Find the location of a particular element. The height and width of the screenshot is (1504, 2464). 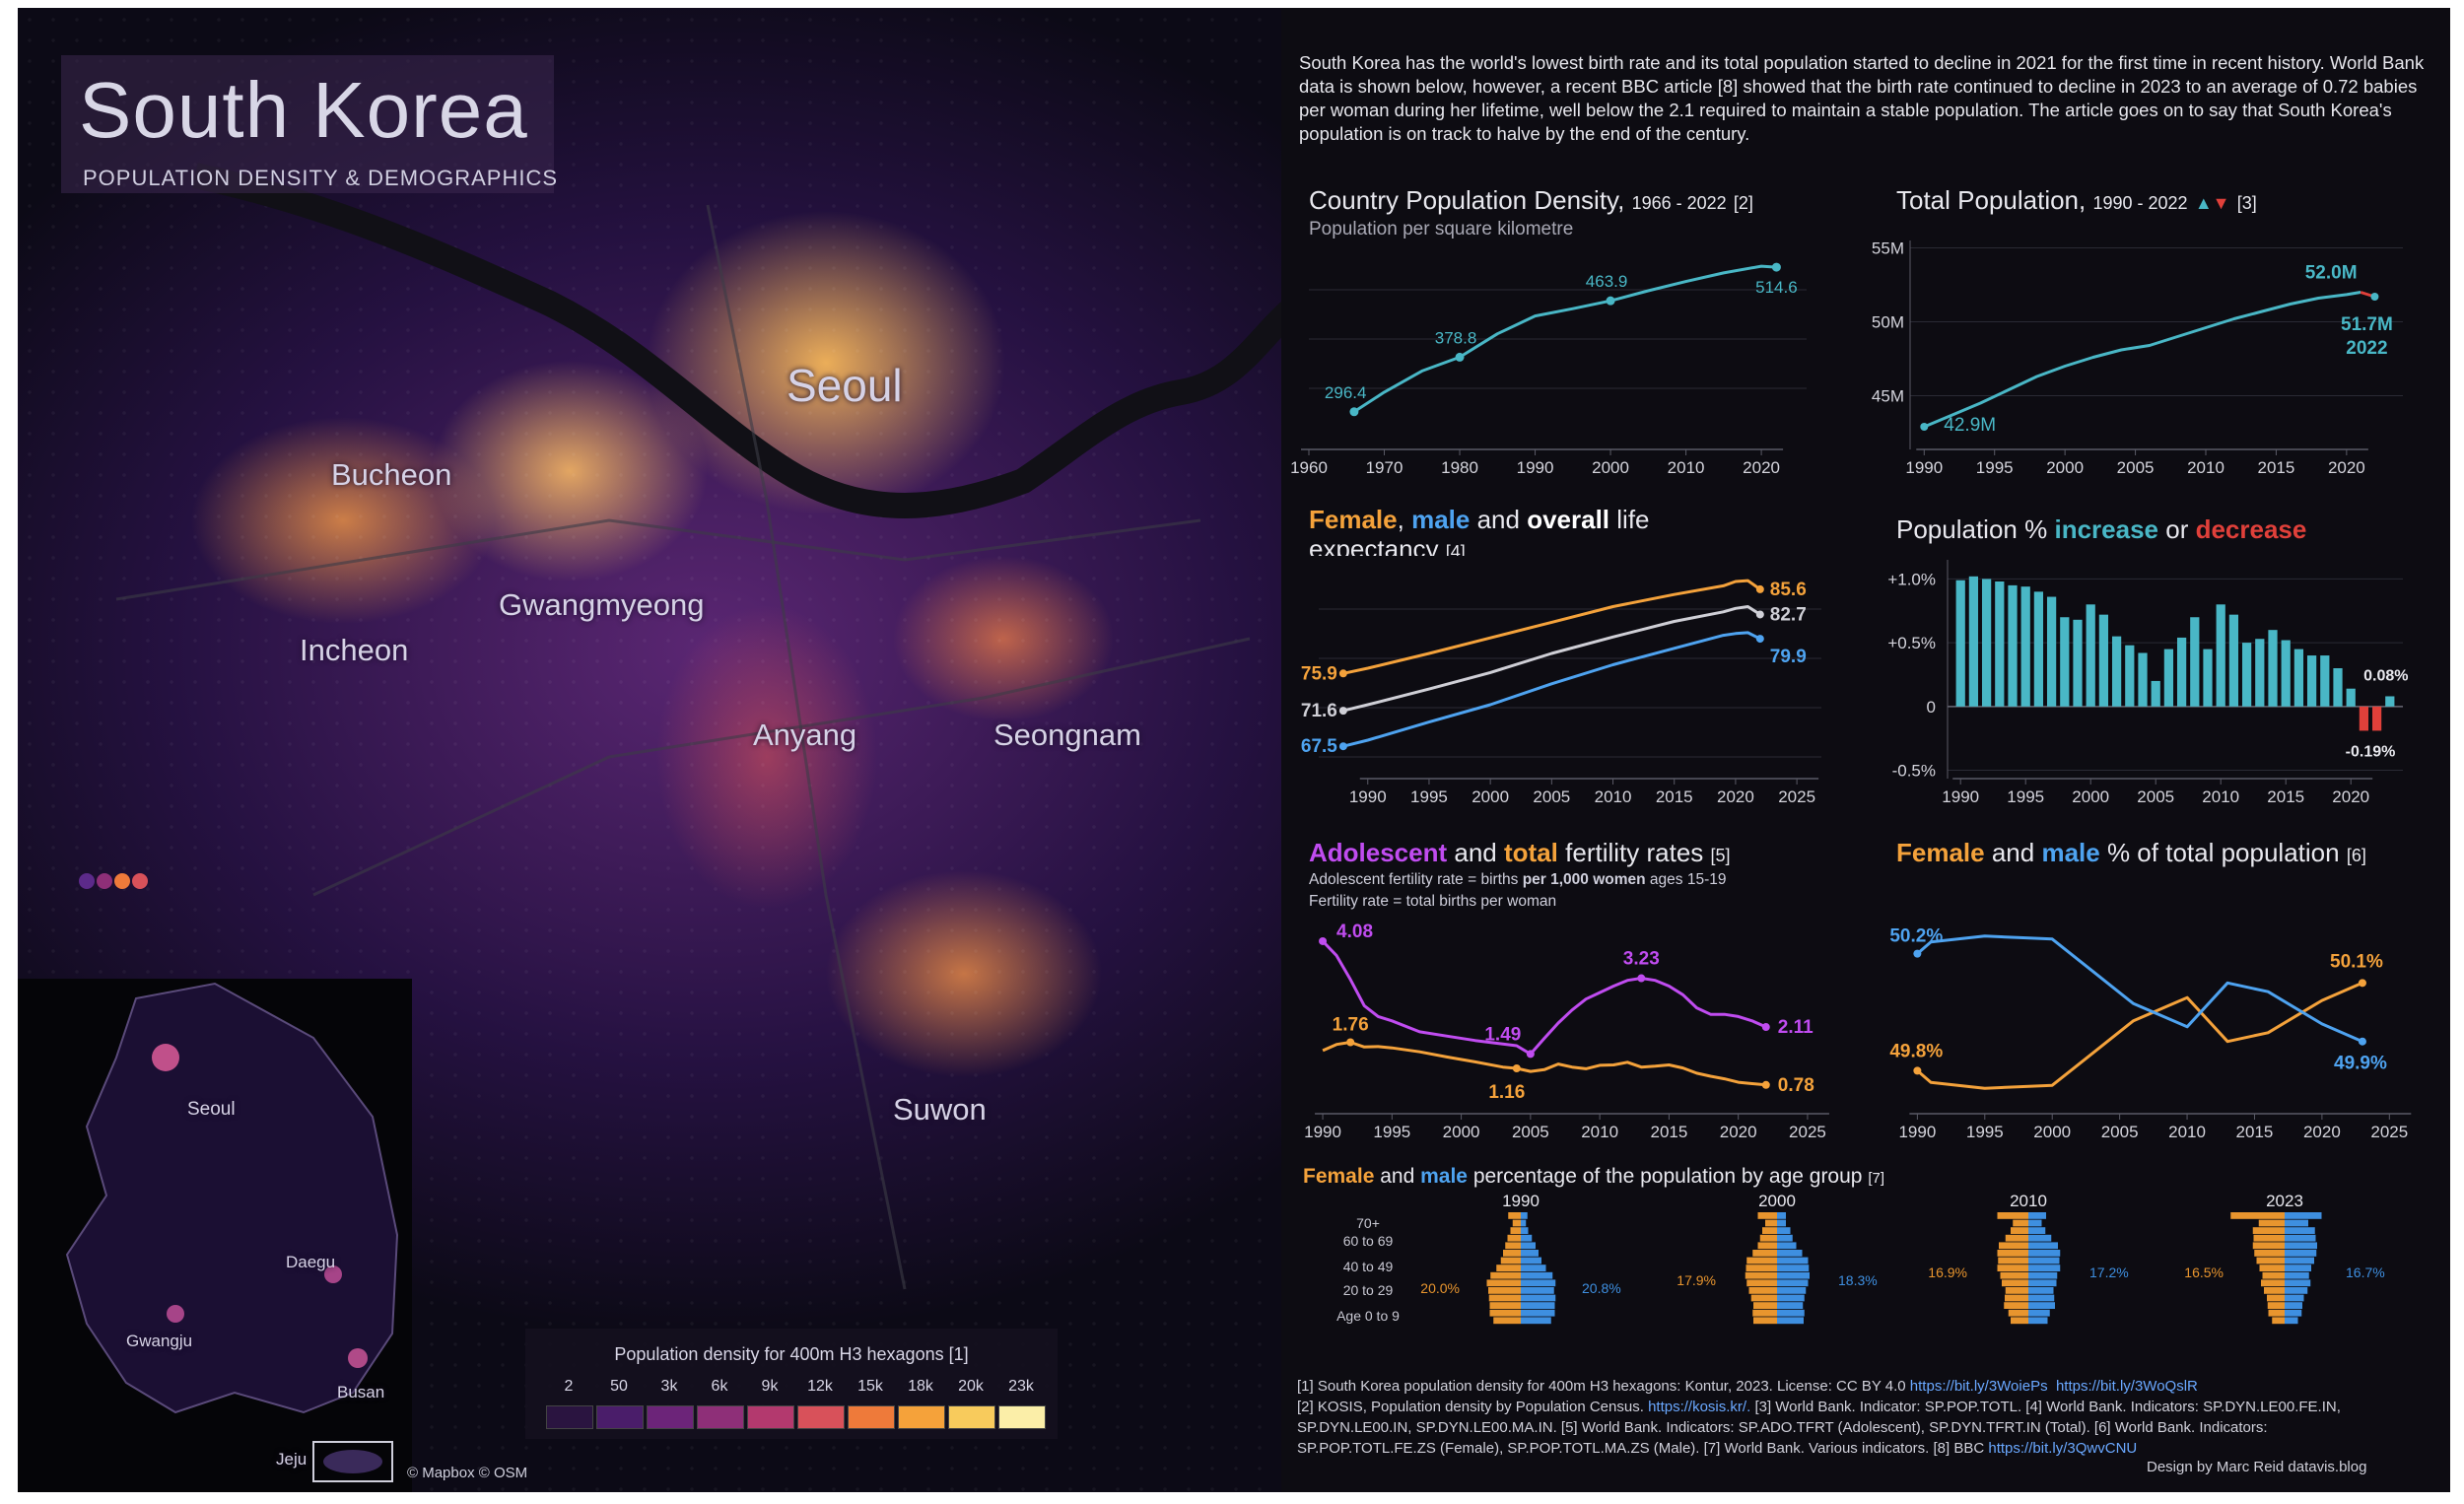

legend-label: 12k is located at coordinates (820, 1386).